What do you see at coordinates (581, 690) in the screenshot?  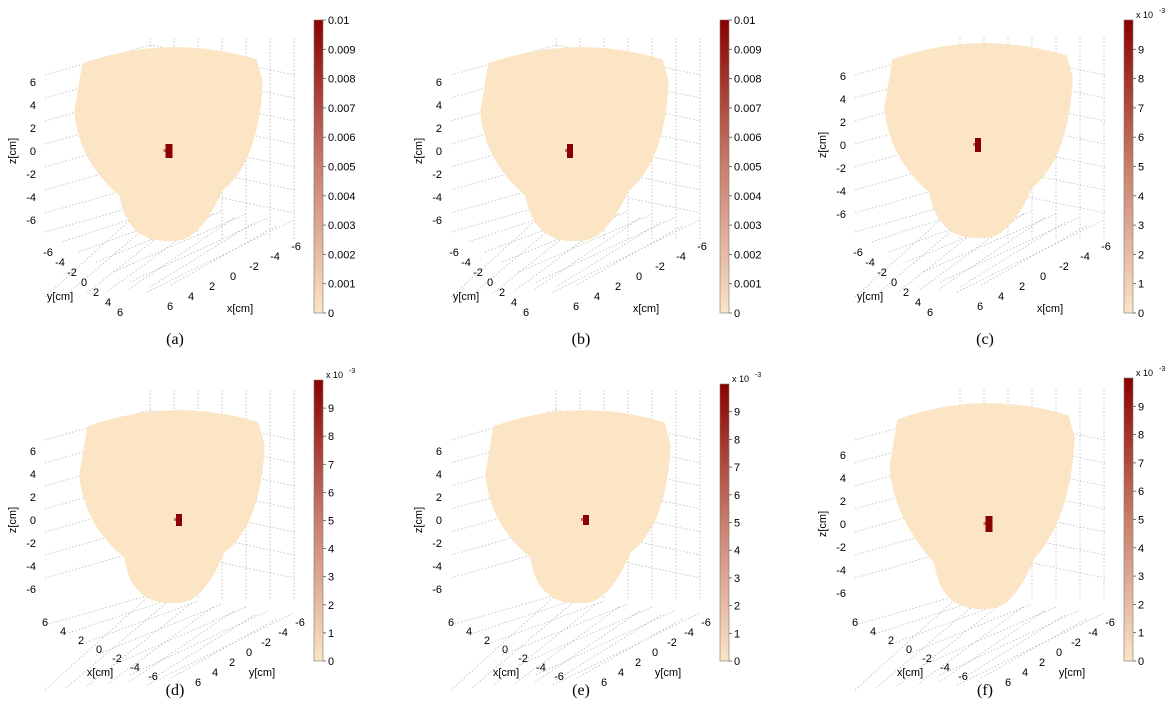 I see `caption-e: (e)` at bounding box center [581, 690].